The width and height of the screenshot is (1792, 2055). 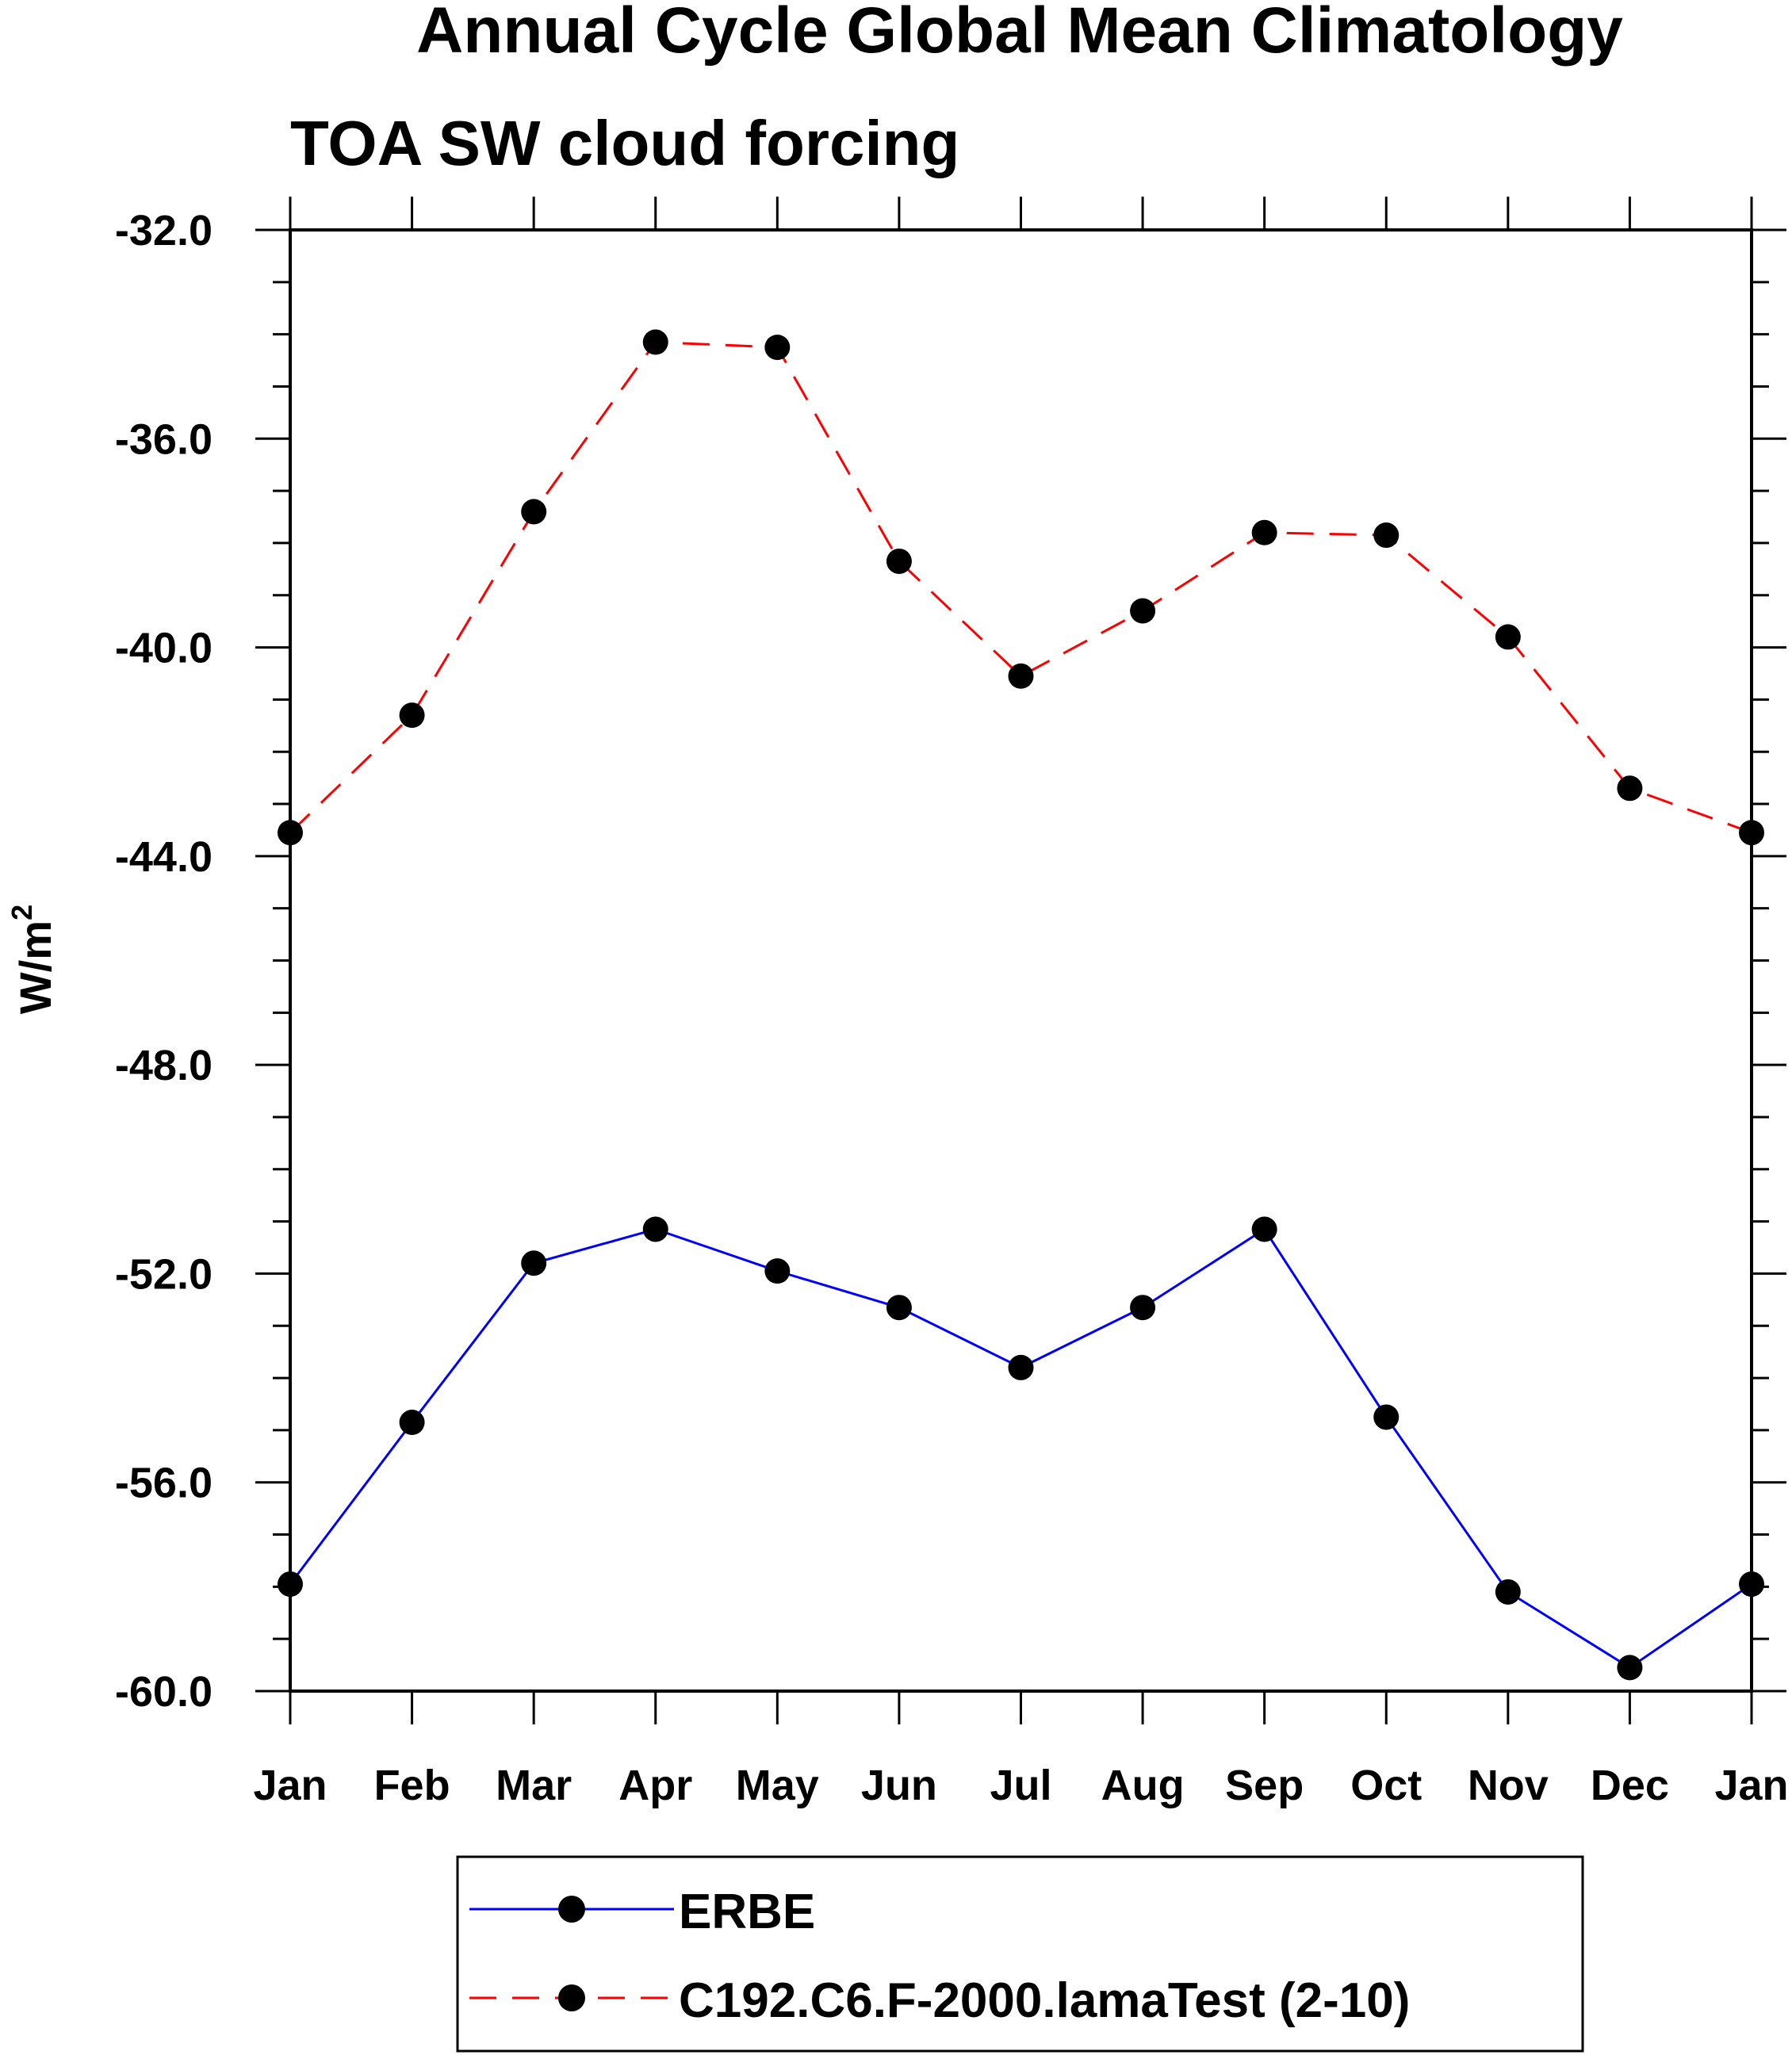 What do you see at coordinates (571, 1909) in the screenshot?
I see `legend-marker-erbe` at bounding box center [571, 1909].